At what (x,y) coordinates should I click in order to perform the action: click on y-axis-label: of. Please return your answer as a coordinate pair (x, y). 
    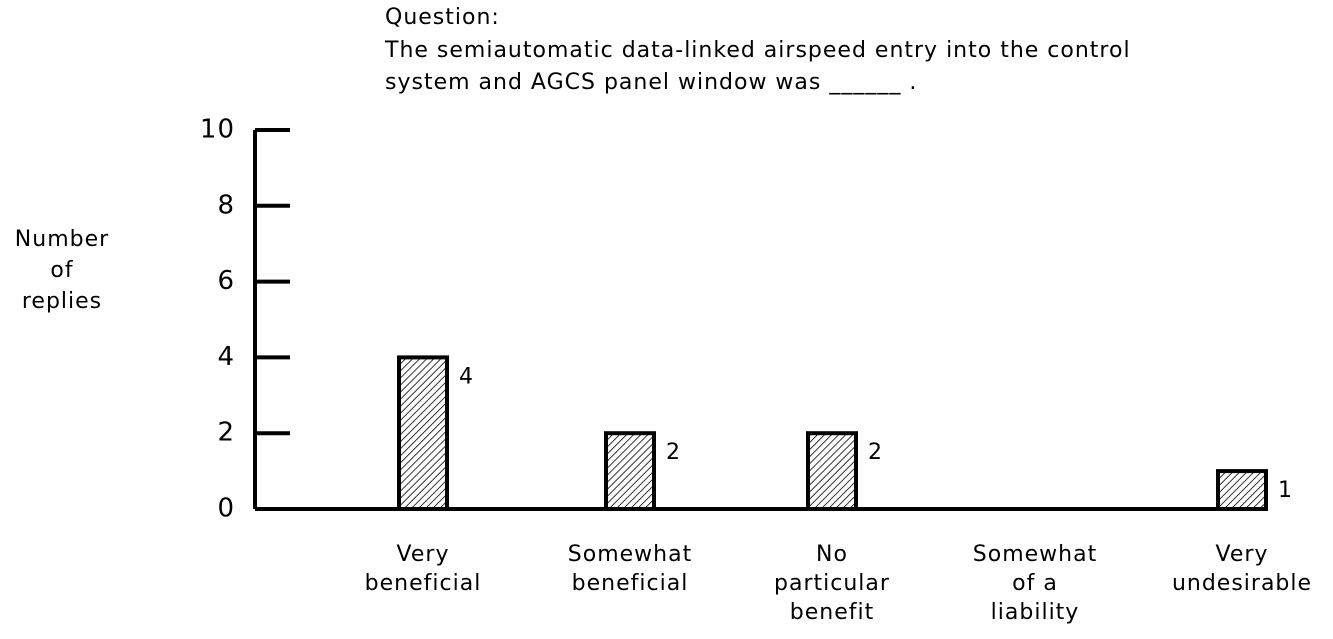
    Looking at the image, I should click on (61, 270).